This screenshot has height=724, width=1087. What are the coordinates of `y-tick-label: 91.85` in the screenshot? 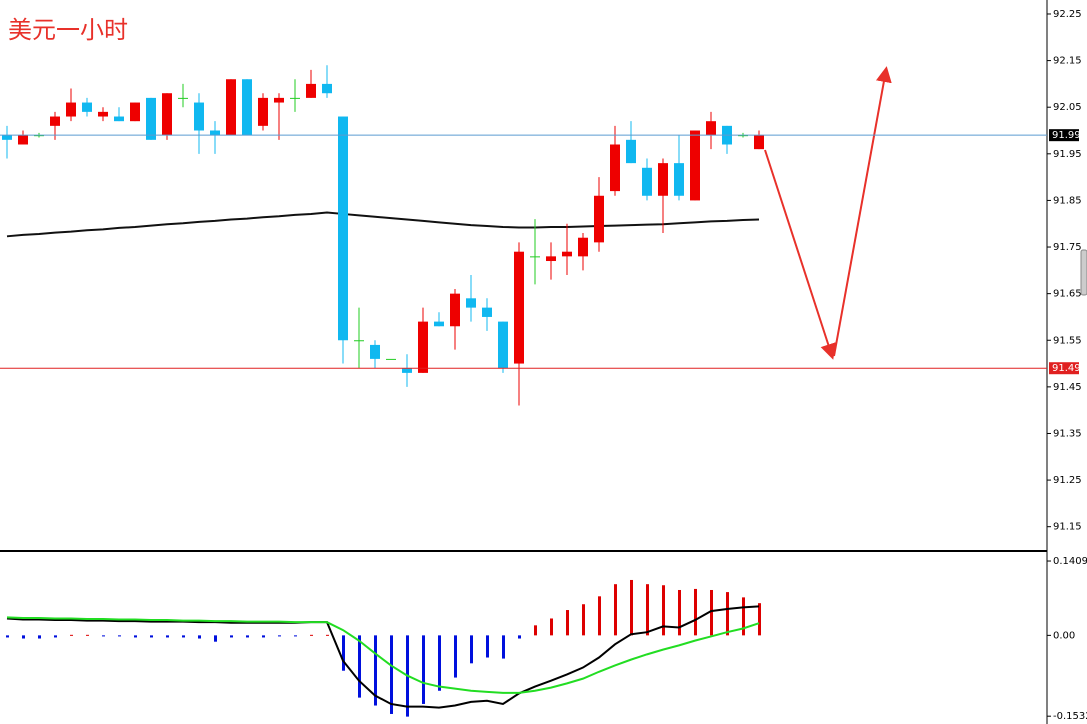 It's located at (1067, 200).